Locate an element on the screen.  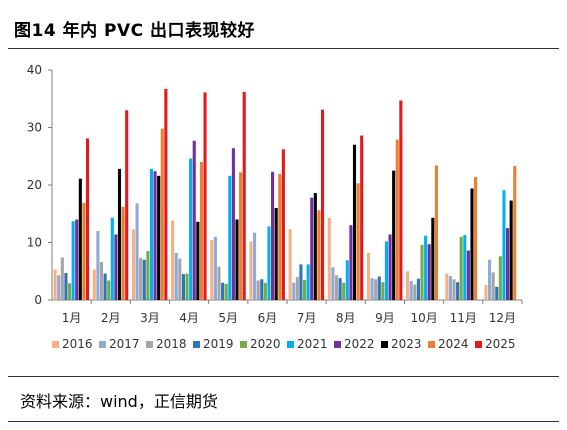
legend-swatch-2025 is located at coordinates (478, 344).